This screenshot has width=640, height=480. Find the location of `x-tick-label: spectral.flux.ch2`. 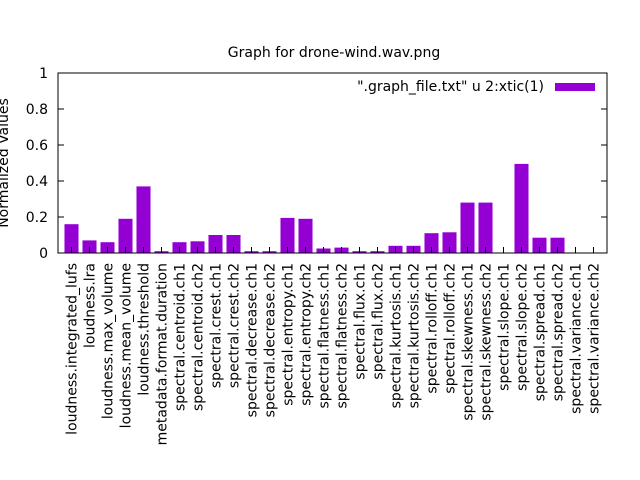

x-tick-label: spectral.flux.ch2 is located at coordinates (379, 321).